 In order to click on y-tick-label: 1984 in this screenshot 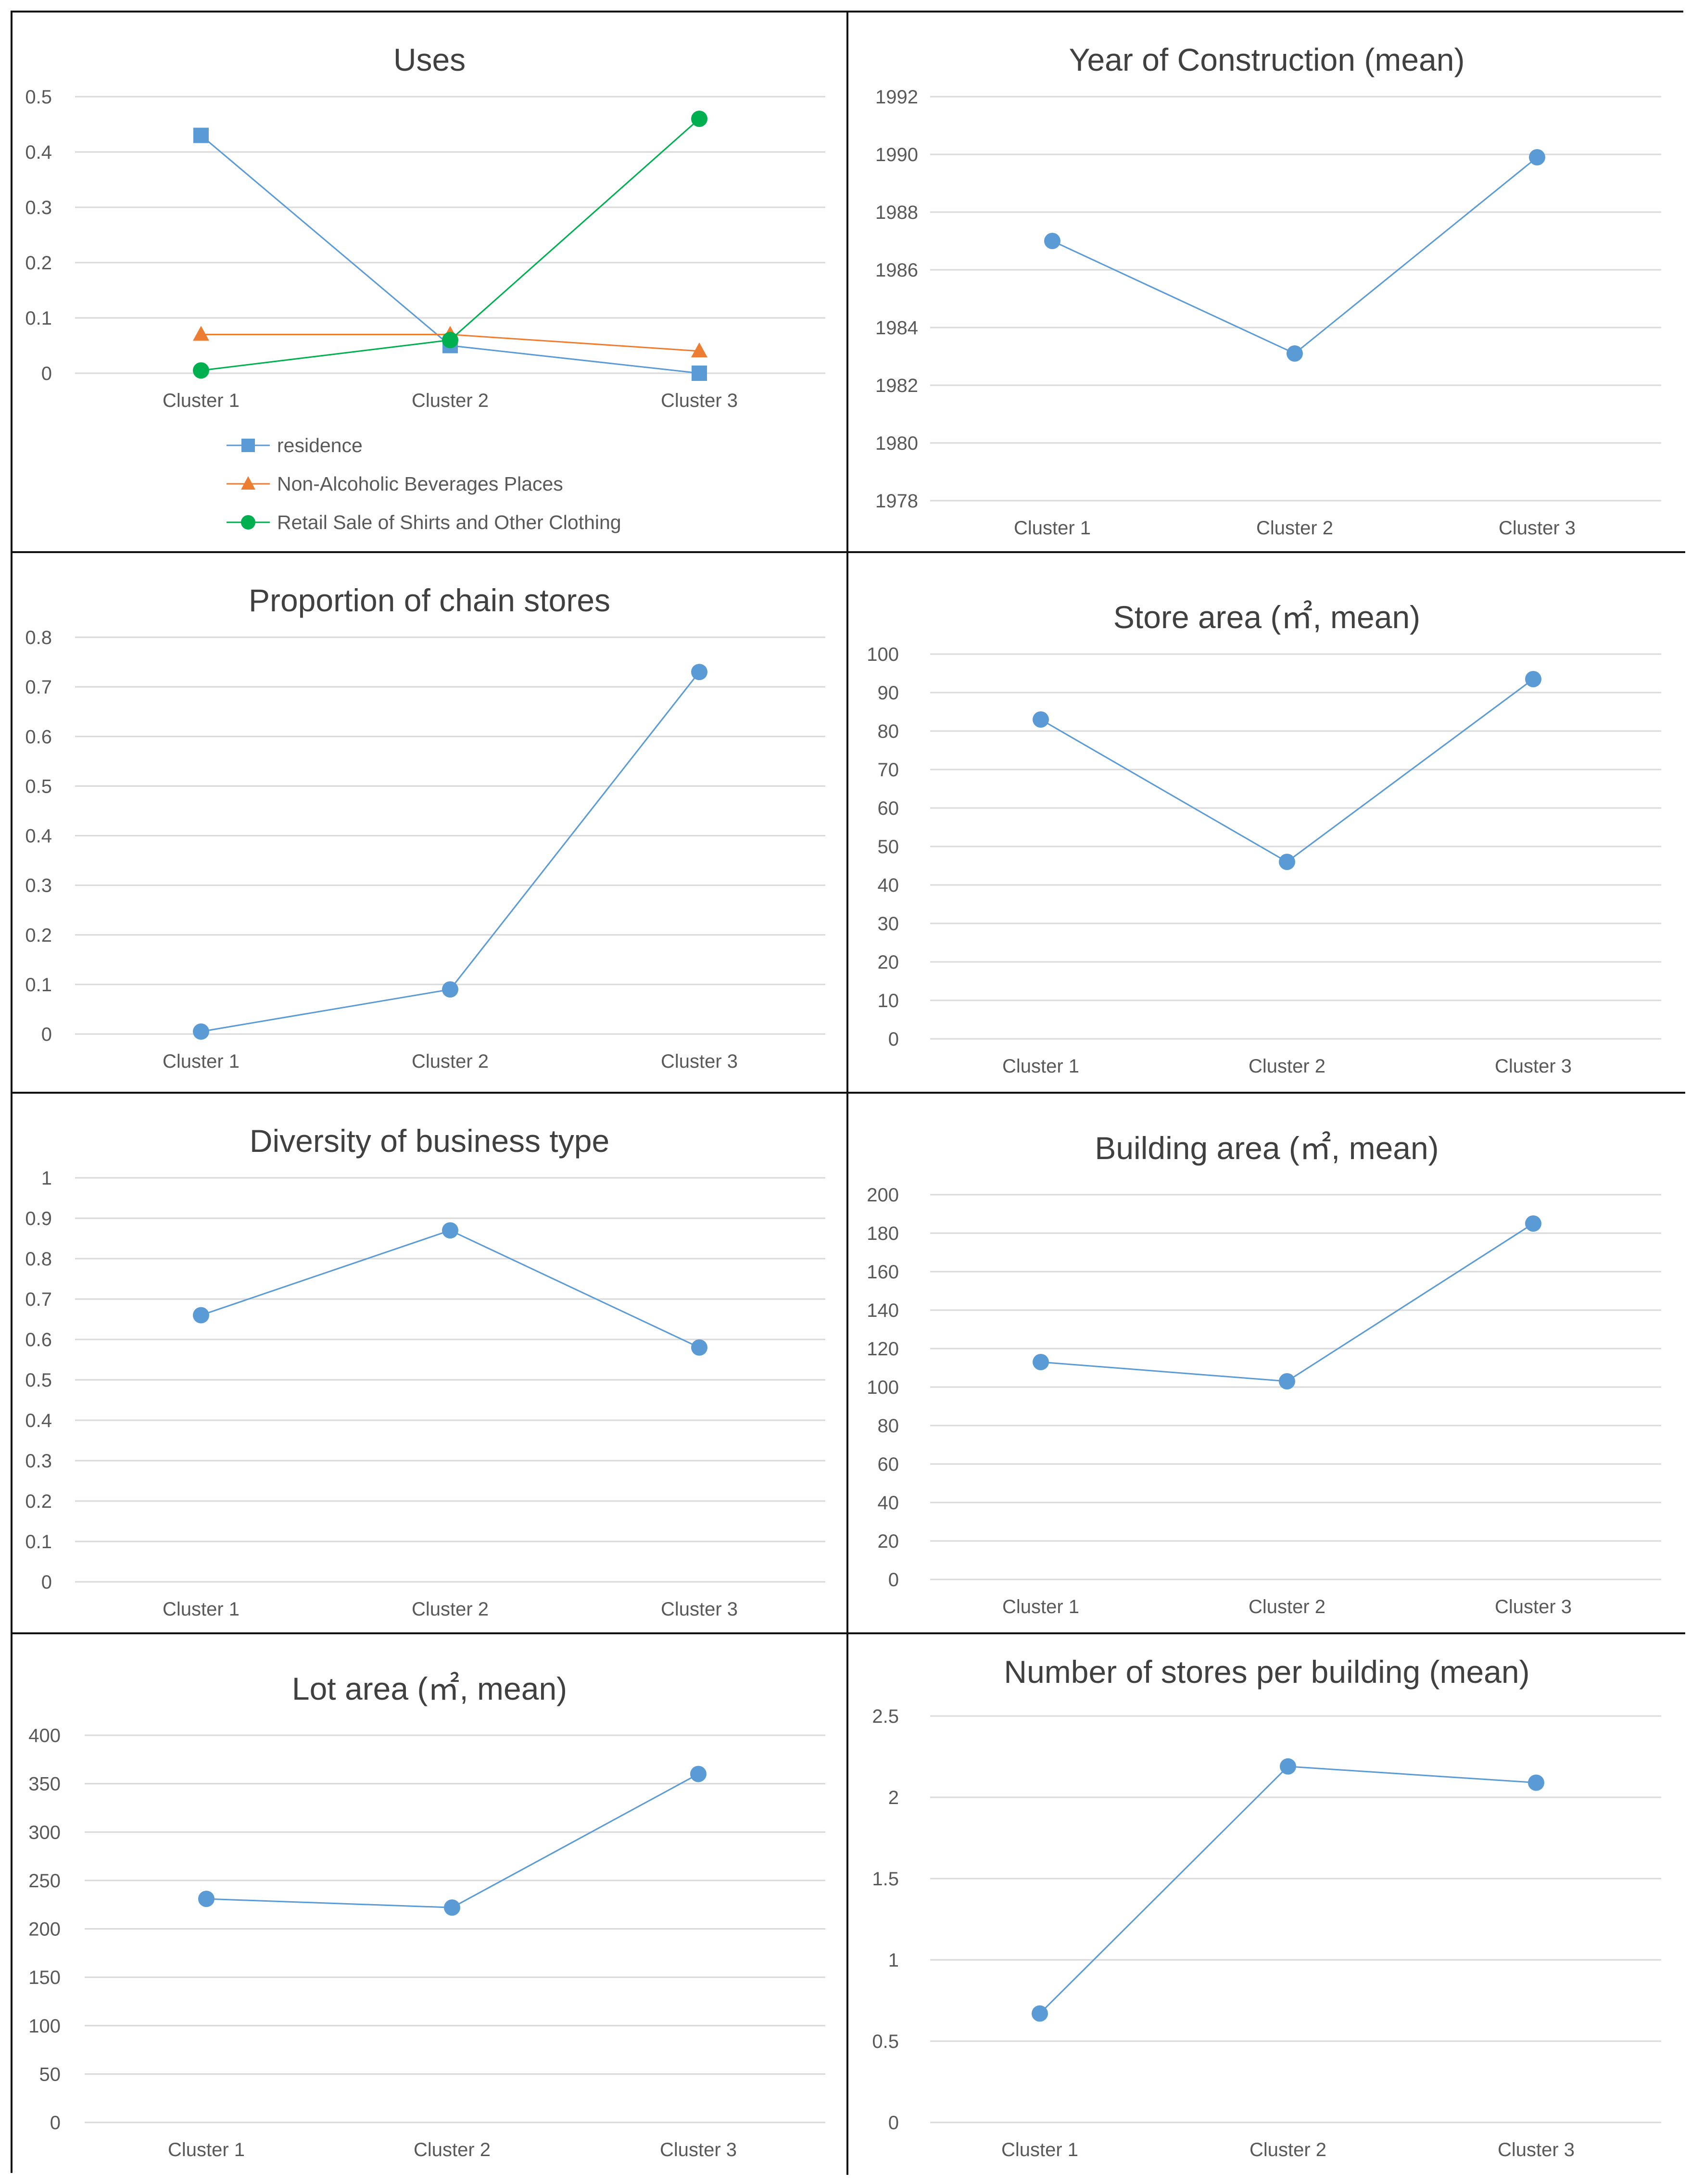, I will do `click(897, 328)`.